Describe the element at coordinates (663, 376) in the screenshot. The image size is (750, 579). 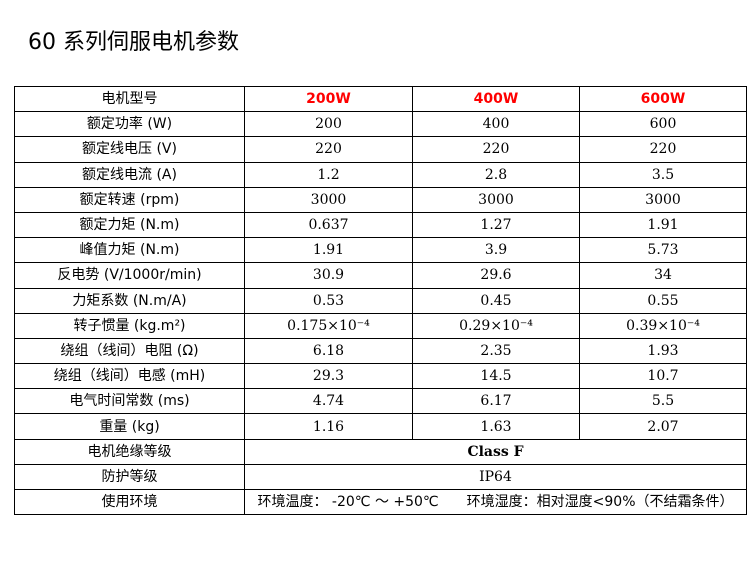
I see `cell-value: 10.7` at that location.